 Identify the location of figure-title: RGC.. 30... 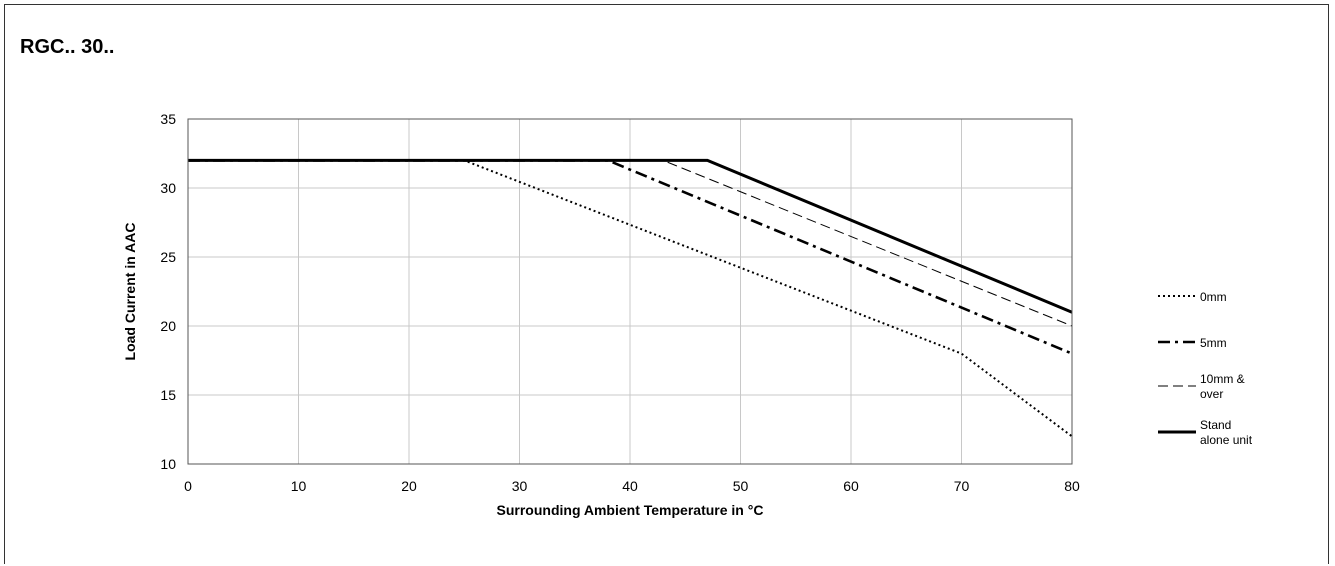
(67, 47).